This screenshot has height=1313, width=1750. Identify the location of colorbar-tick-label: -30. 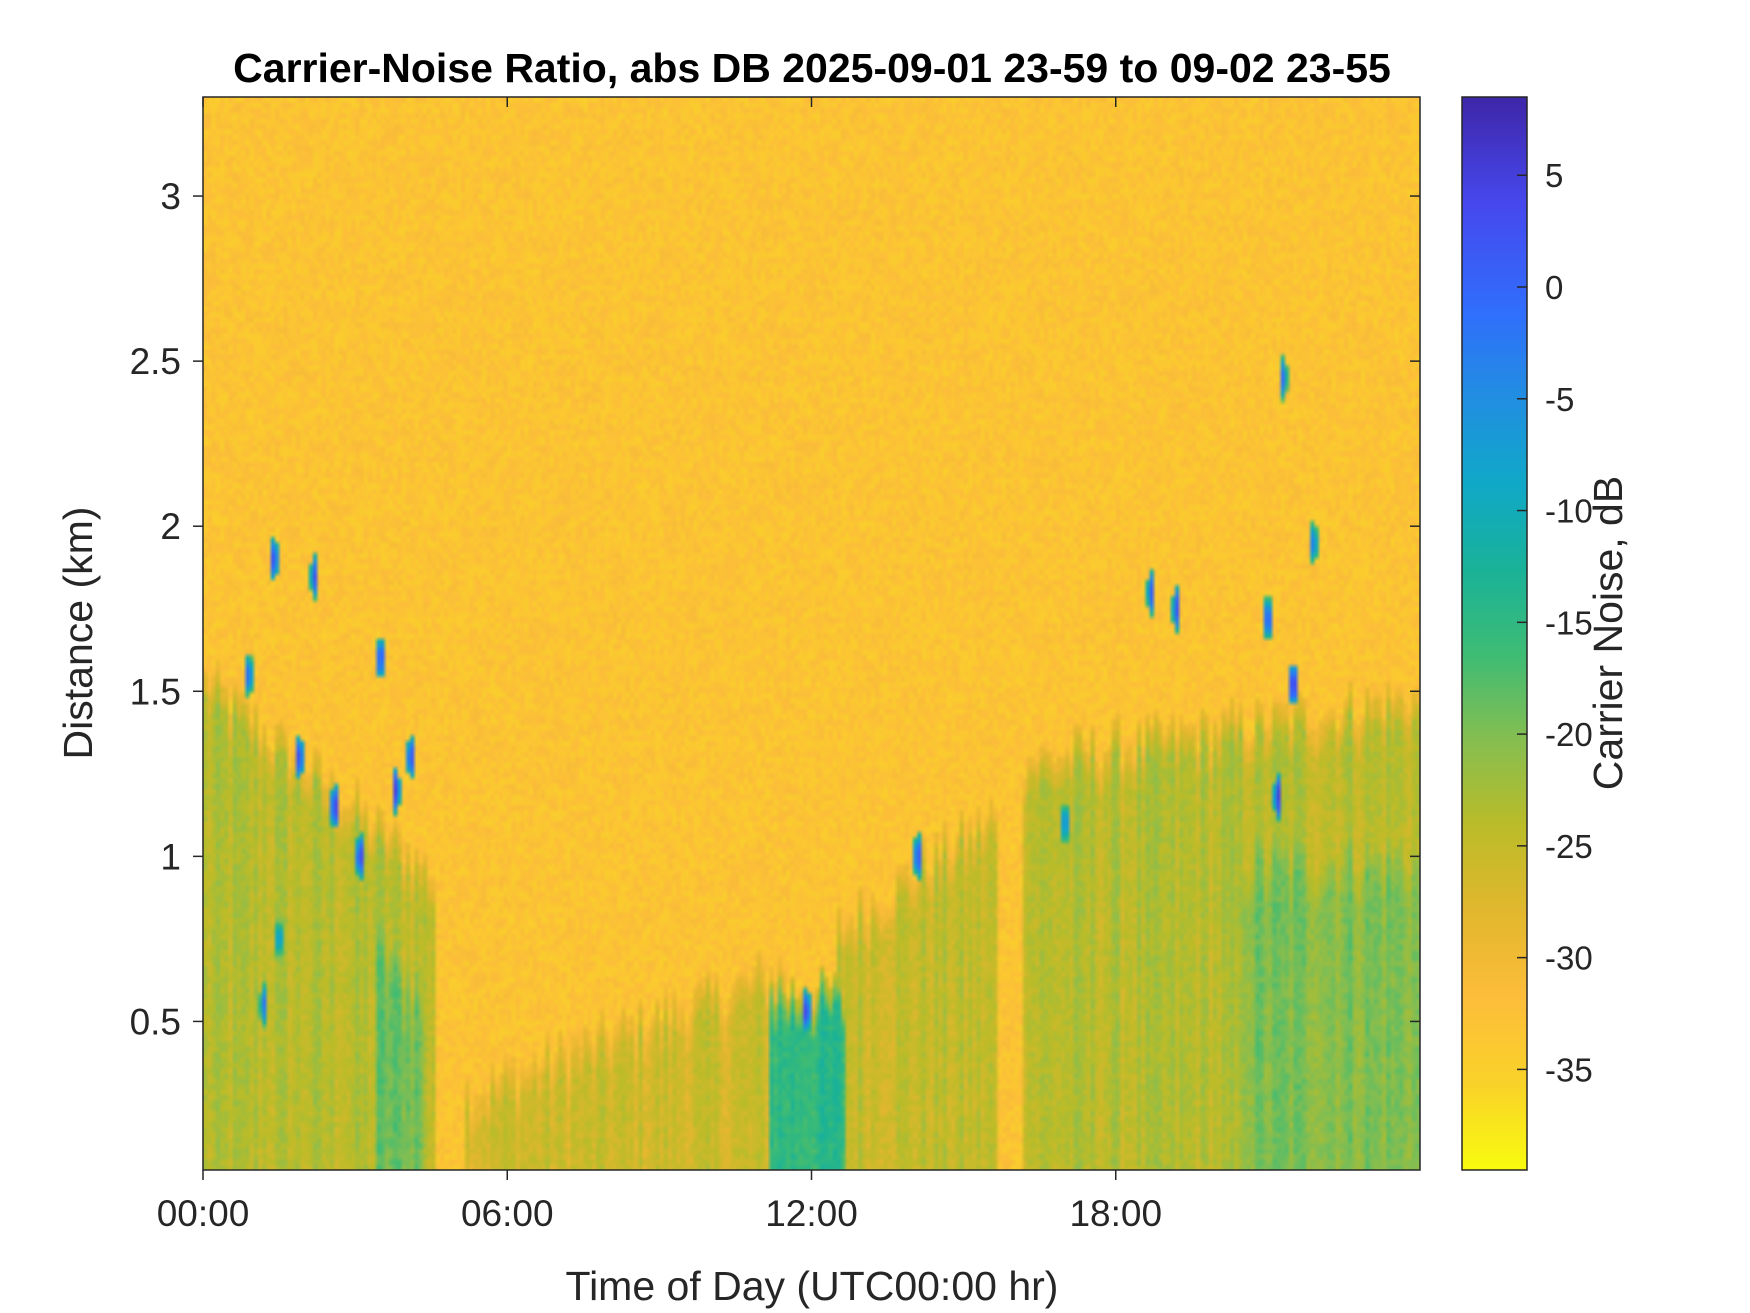
(1569, 958).